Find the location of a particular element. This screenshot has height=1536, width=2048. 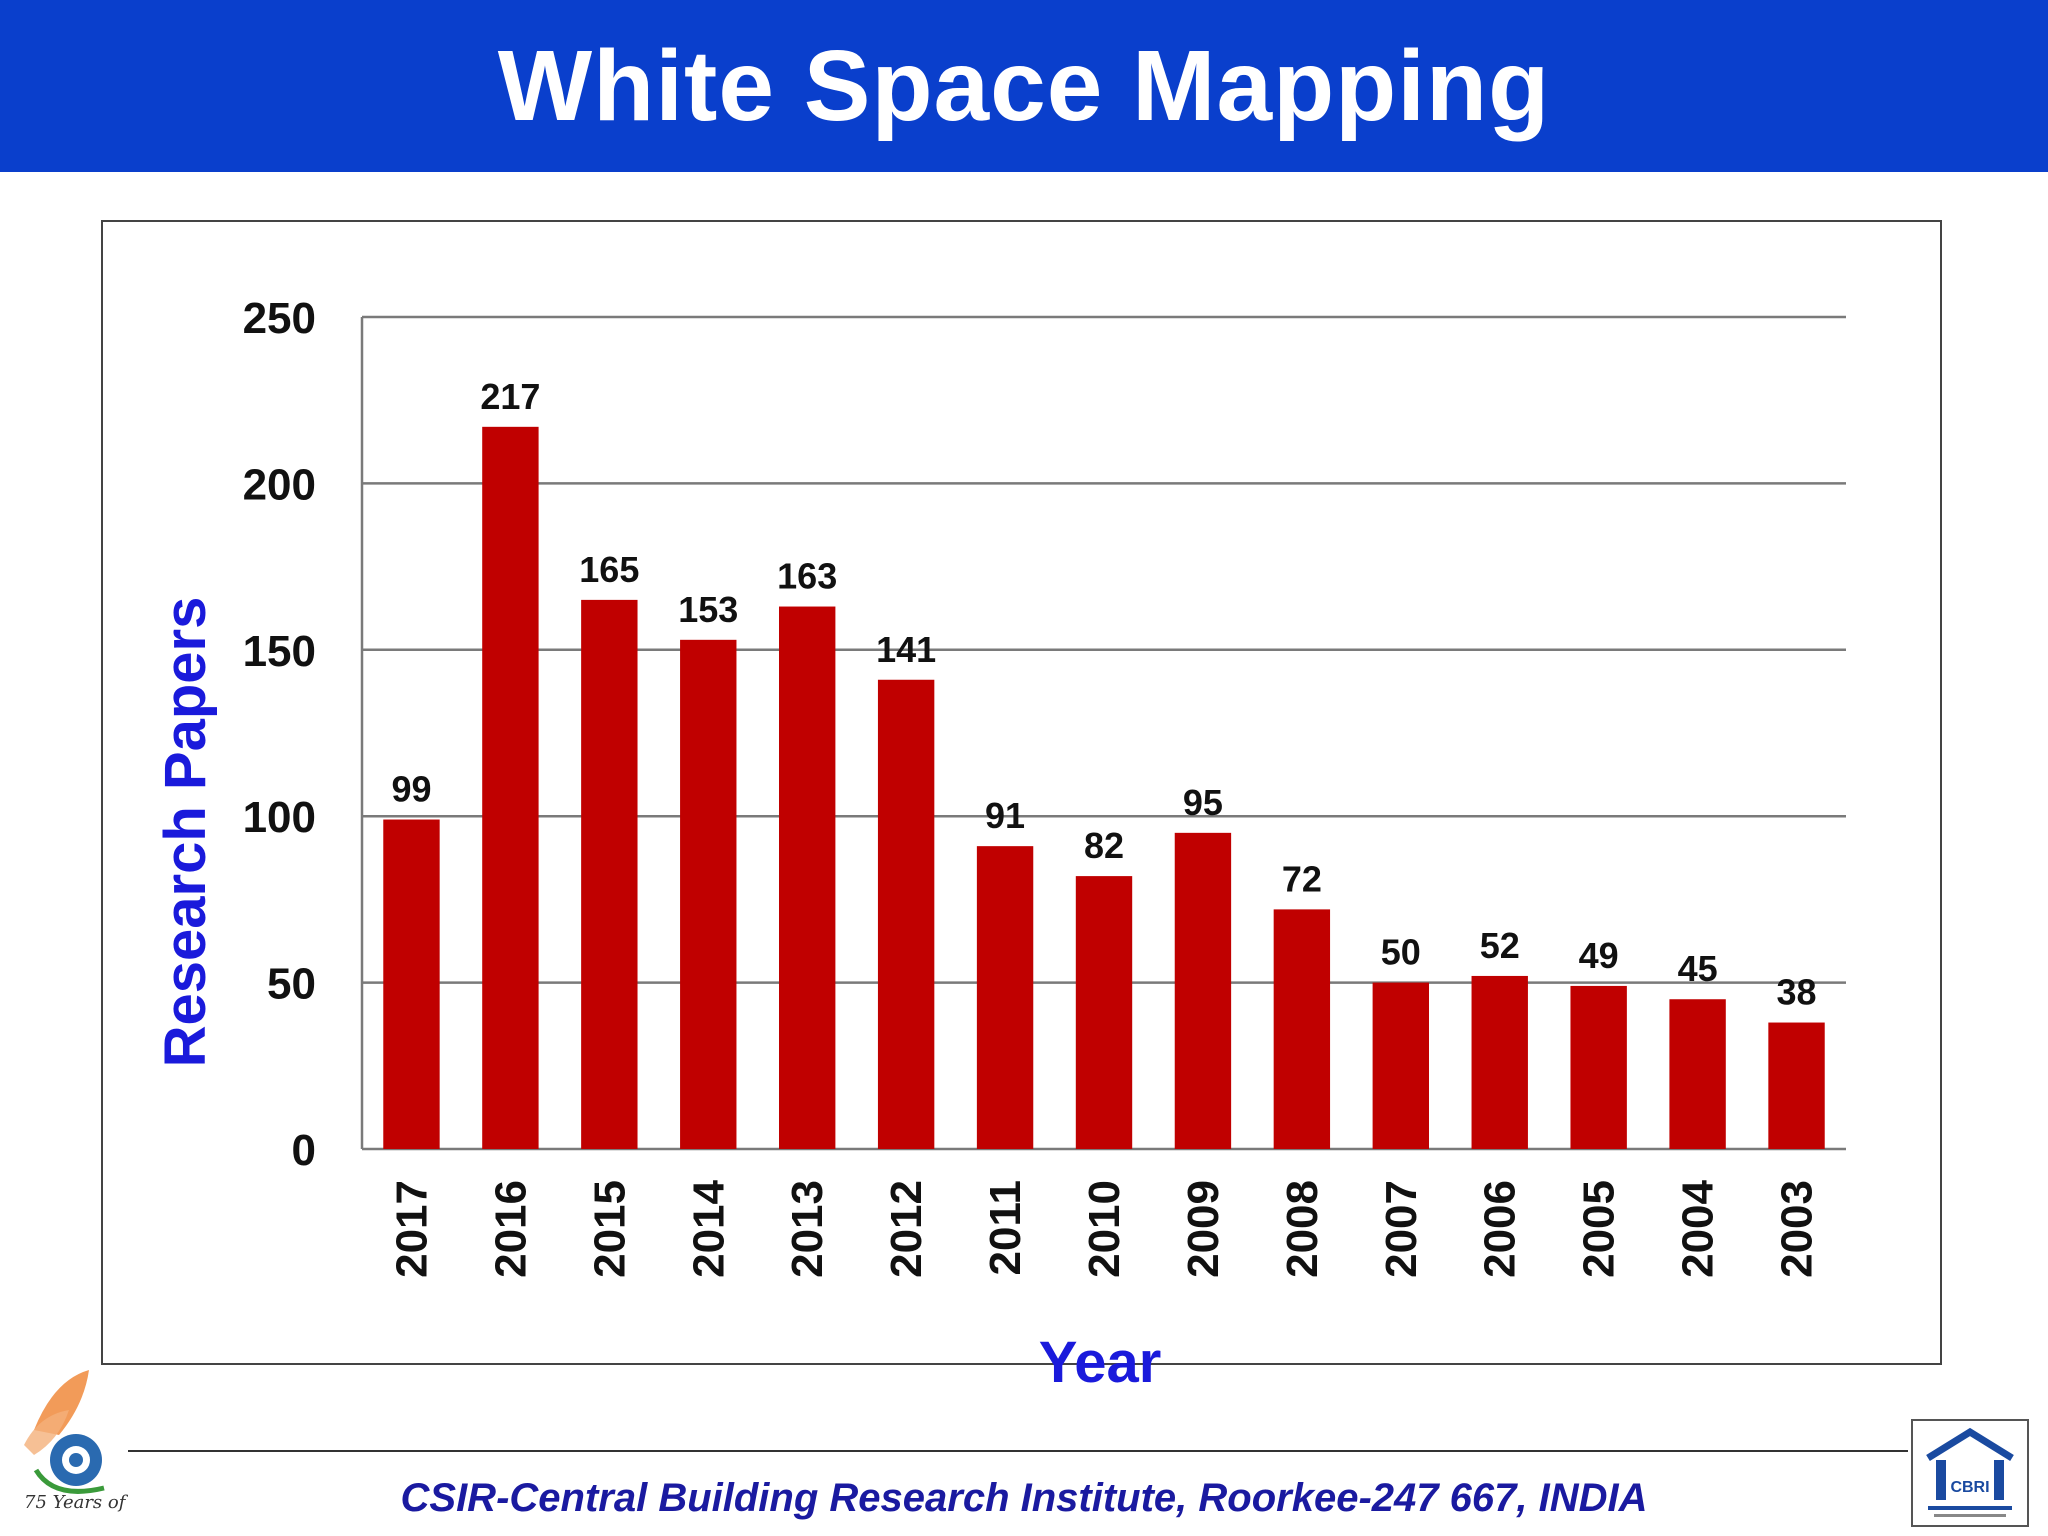

bar-2006 is located at coordinates (1499, 1062).